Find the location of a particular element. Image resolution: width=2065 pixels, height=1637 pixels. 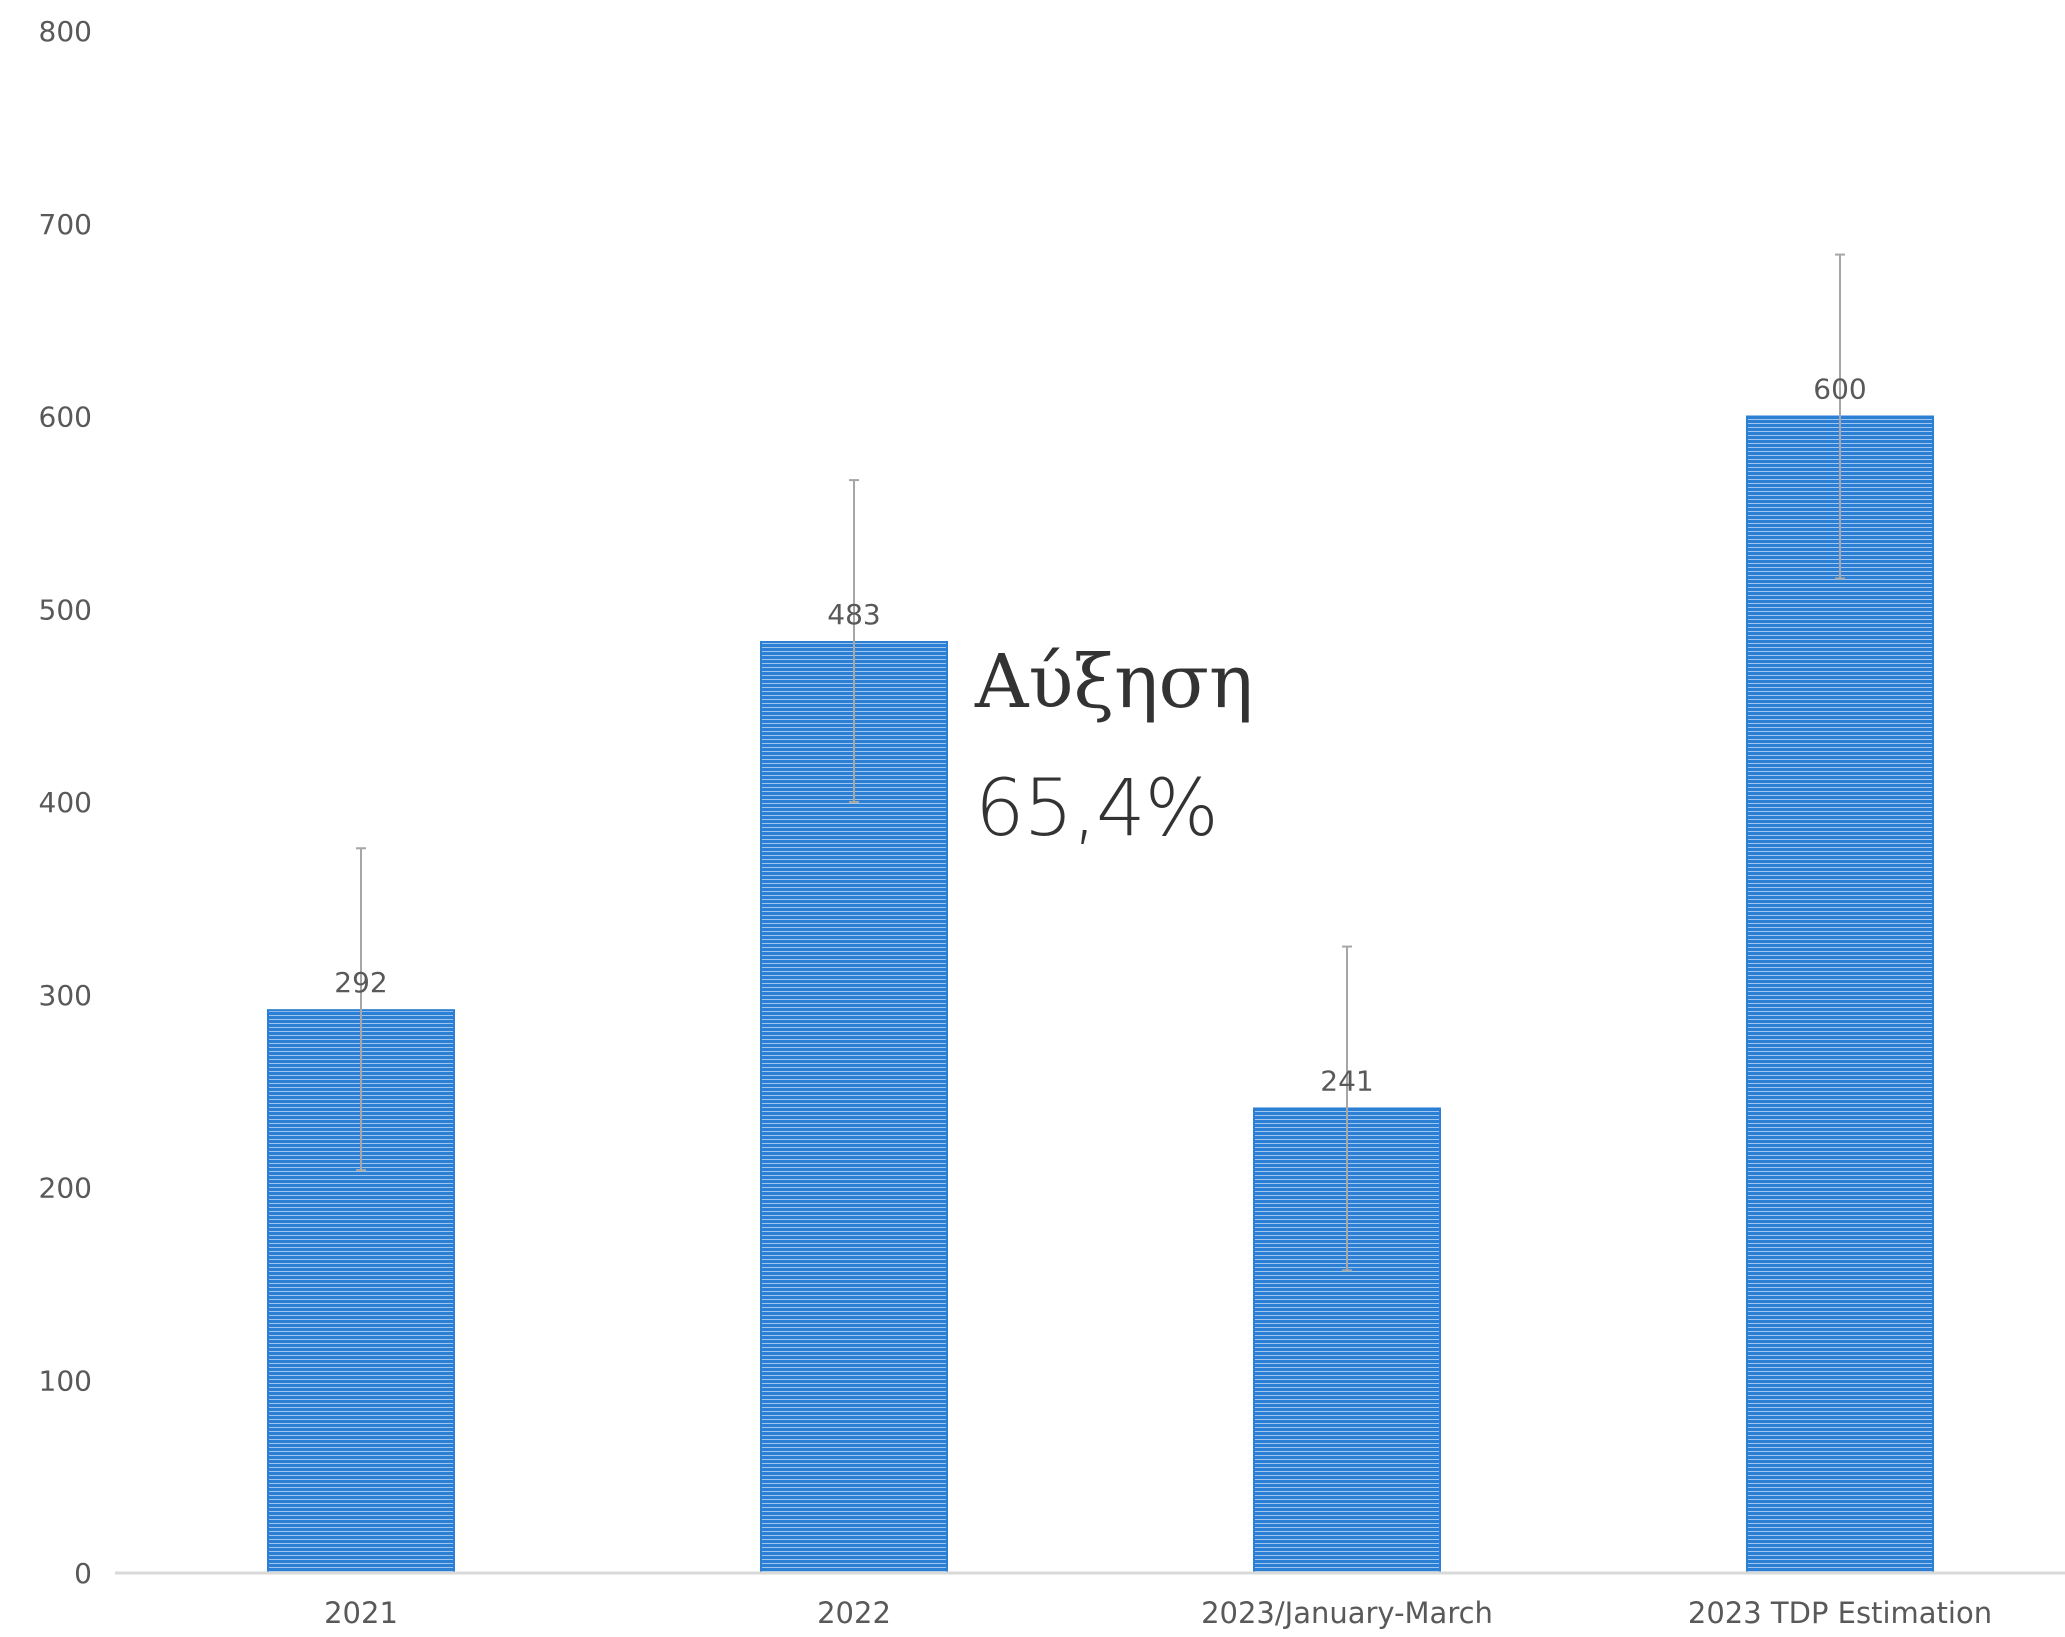

y-tick-label: 600 is located at coordinates (65, 417).